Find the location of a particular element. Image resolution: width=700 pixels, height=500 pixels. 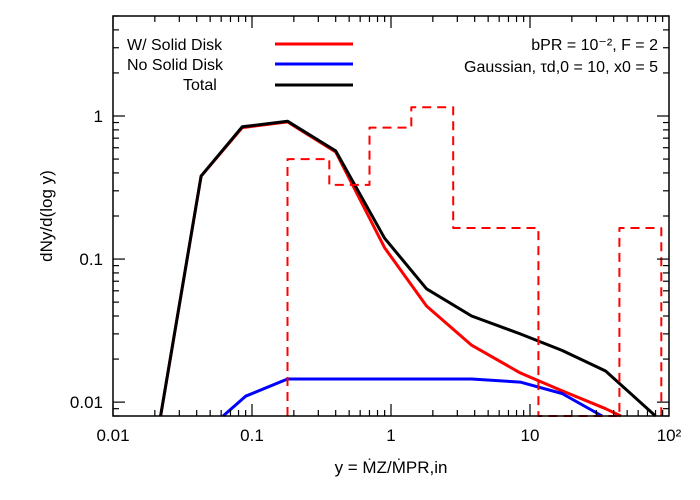

x-axis-label: y = ṀZ/ṀPR,in is located at coordinates (391, 467).